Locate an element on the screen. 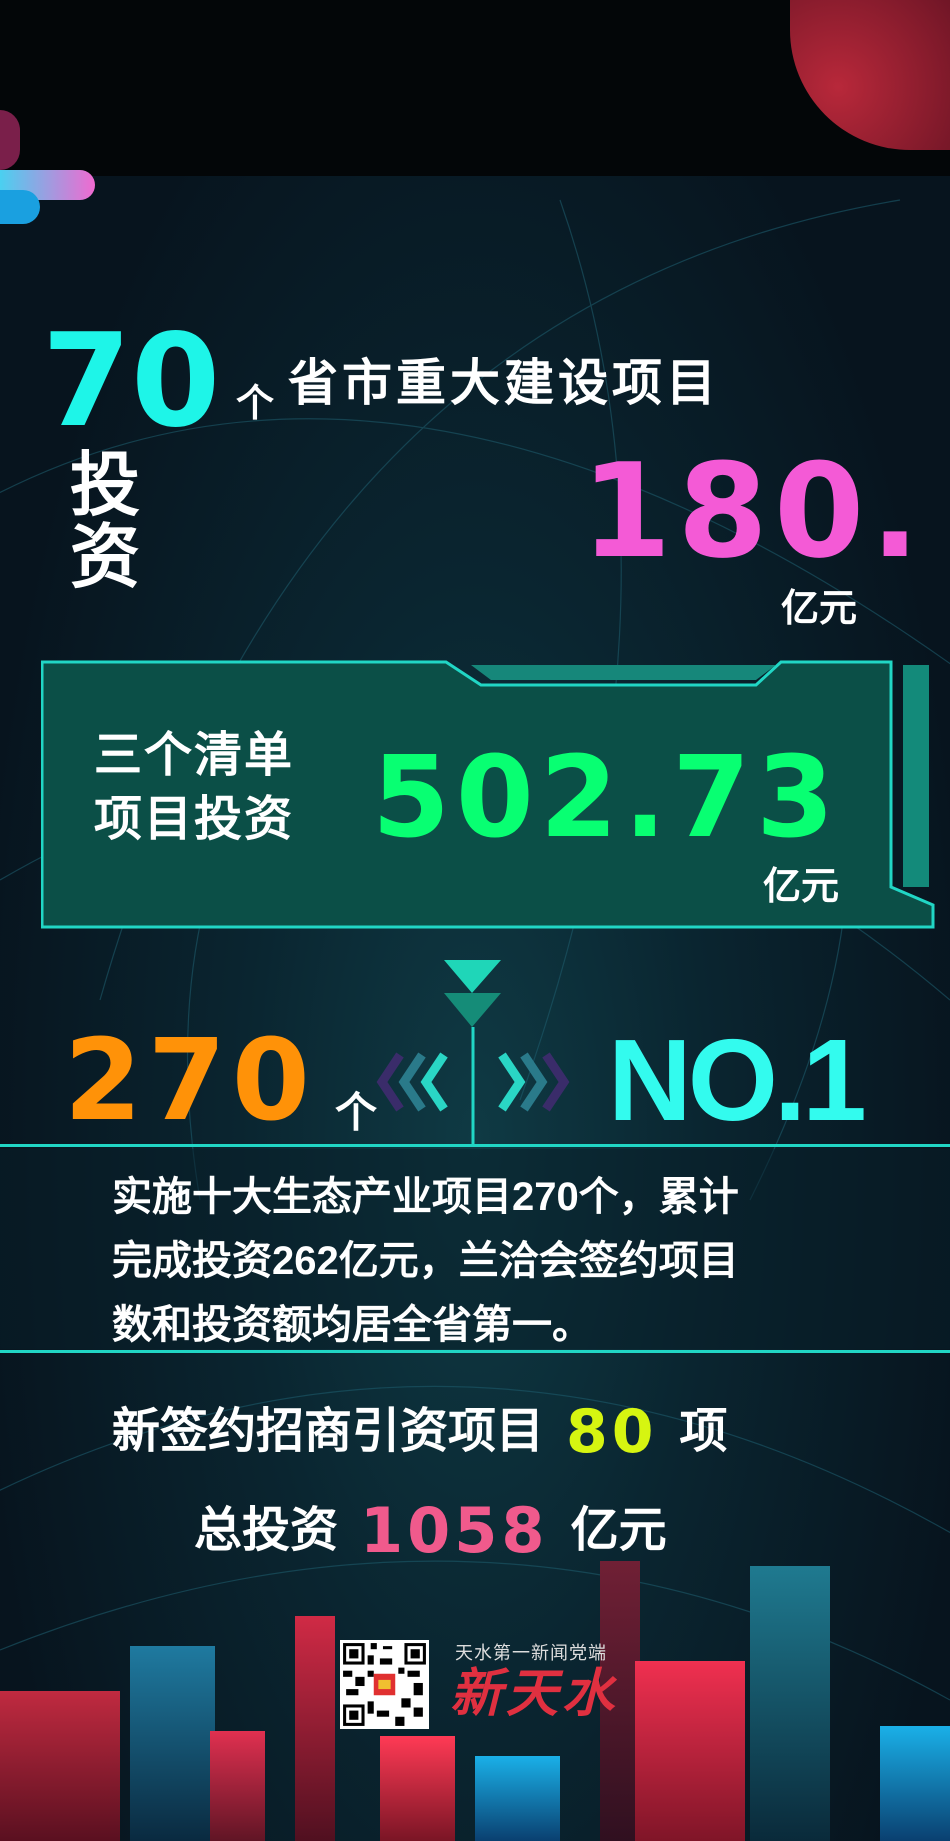  section1-title: 省市重大建设项目 is located at coordinates (504, 383).